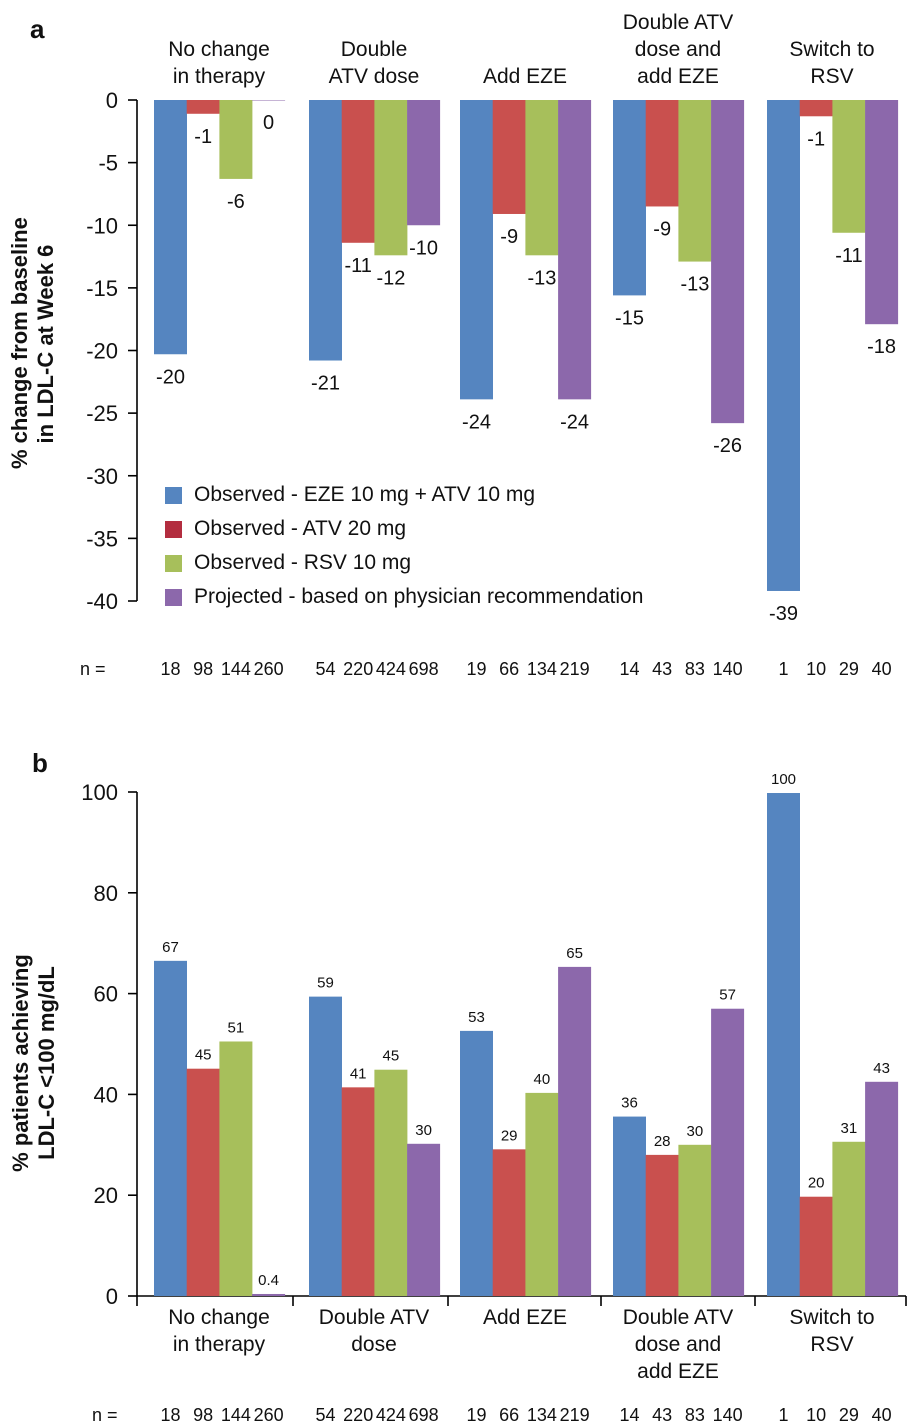 The width and height of the screenshot is (909, 1427). I want to click on legend-item: Observed - ATV 20 mg, so click(404, 529).